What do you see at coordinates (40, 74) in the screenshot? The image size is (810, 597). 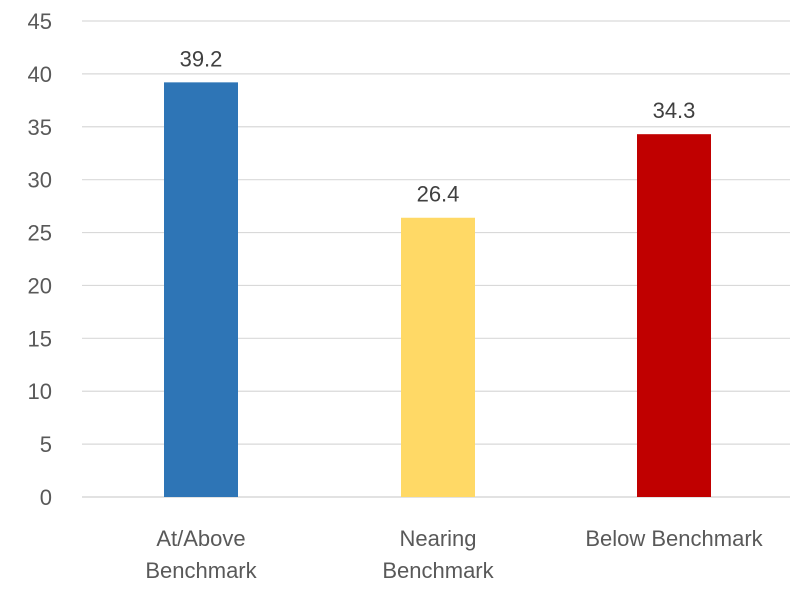 I see `y-tick-label: 40` at bounding box center [40, 74].